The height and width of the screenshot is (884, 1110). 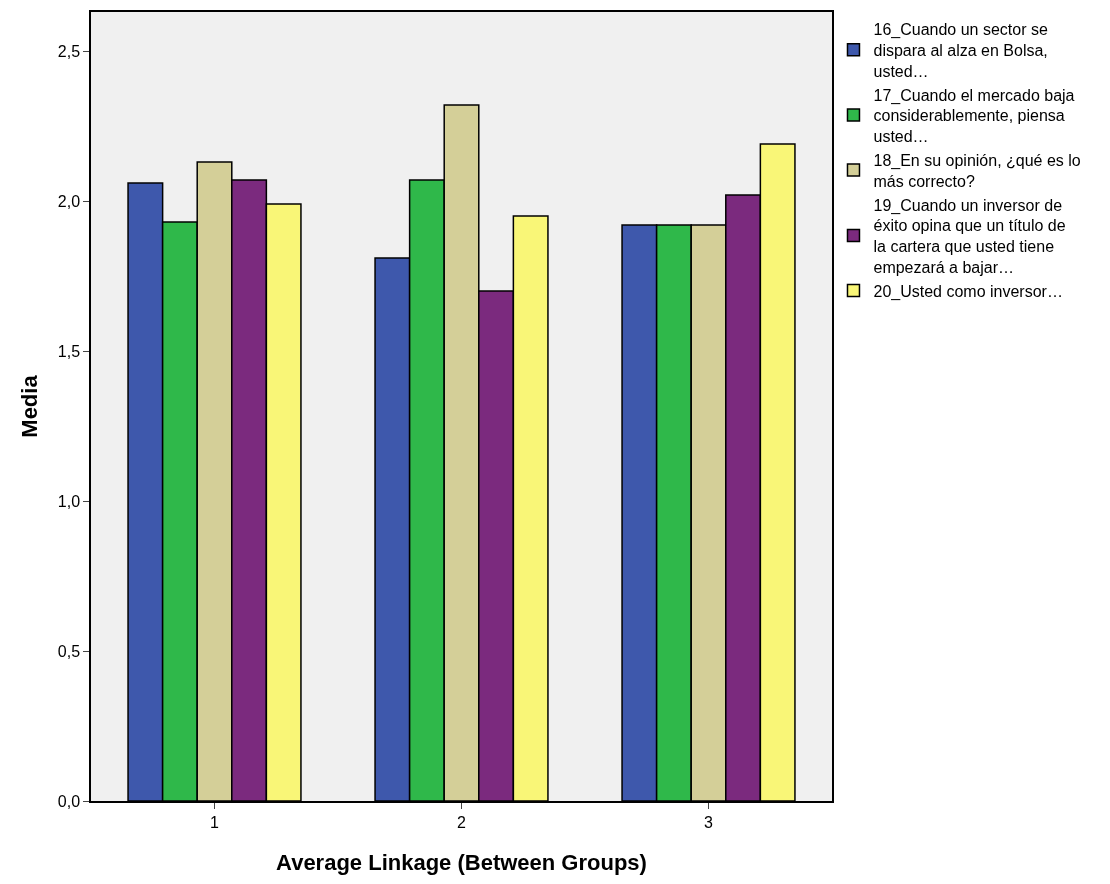 What do you see at coordinates (69, 201) in the screenshot?
I see `y-tick-label: 2,0` at bounding box center [69, 201].